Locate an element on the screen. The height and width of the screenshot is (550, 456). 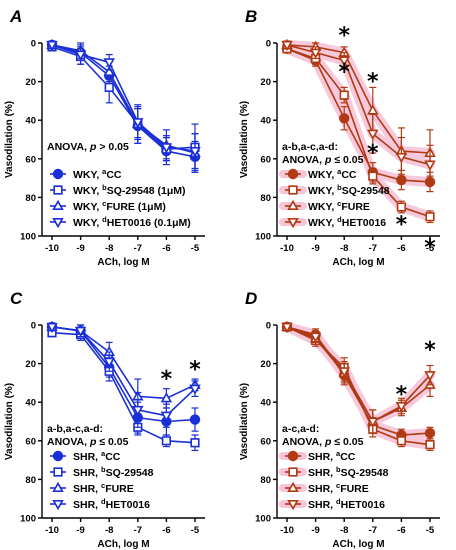
x-tick: -8 is located at coordinates (344, 245).